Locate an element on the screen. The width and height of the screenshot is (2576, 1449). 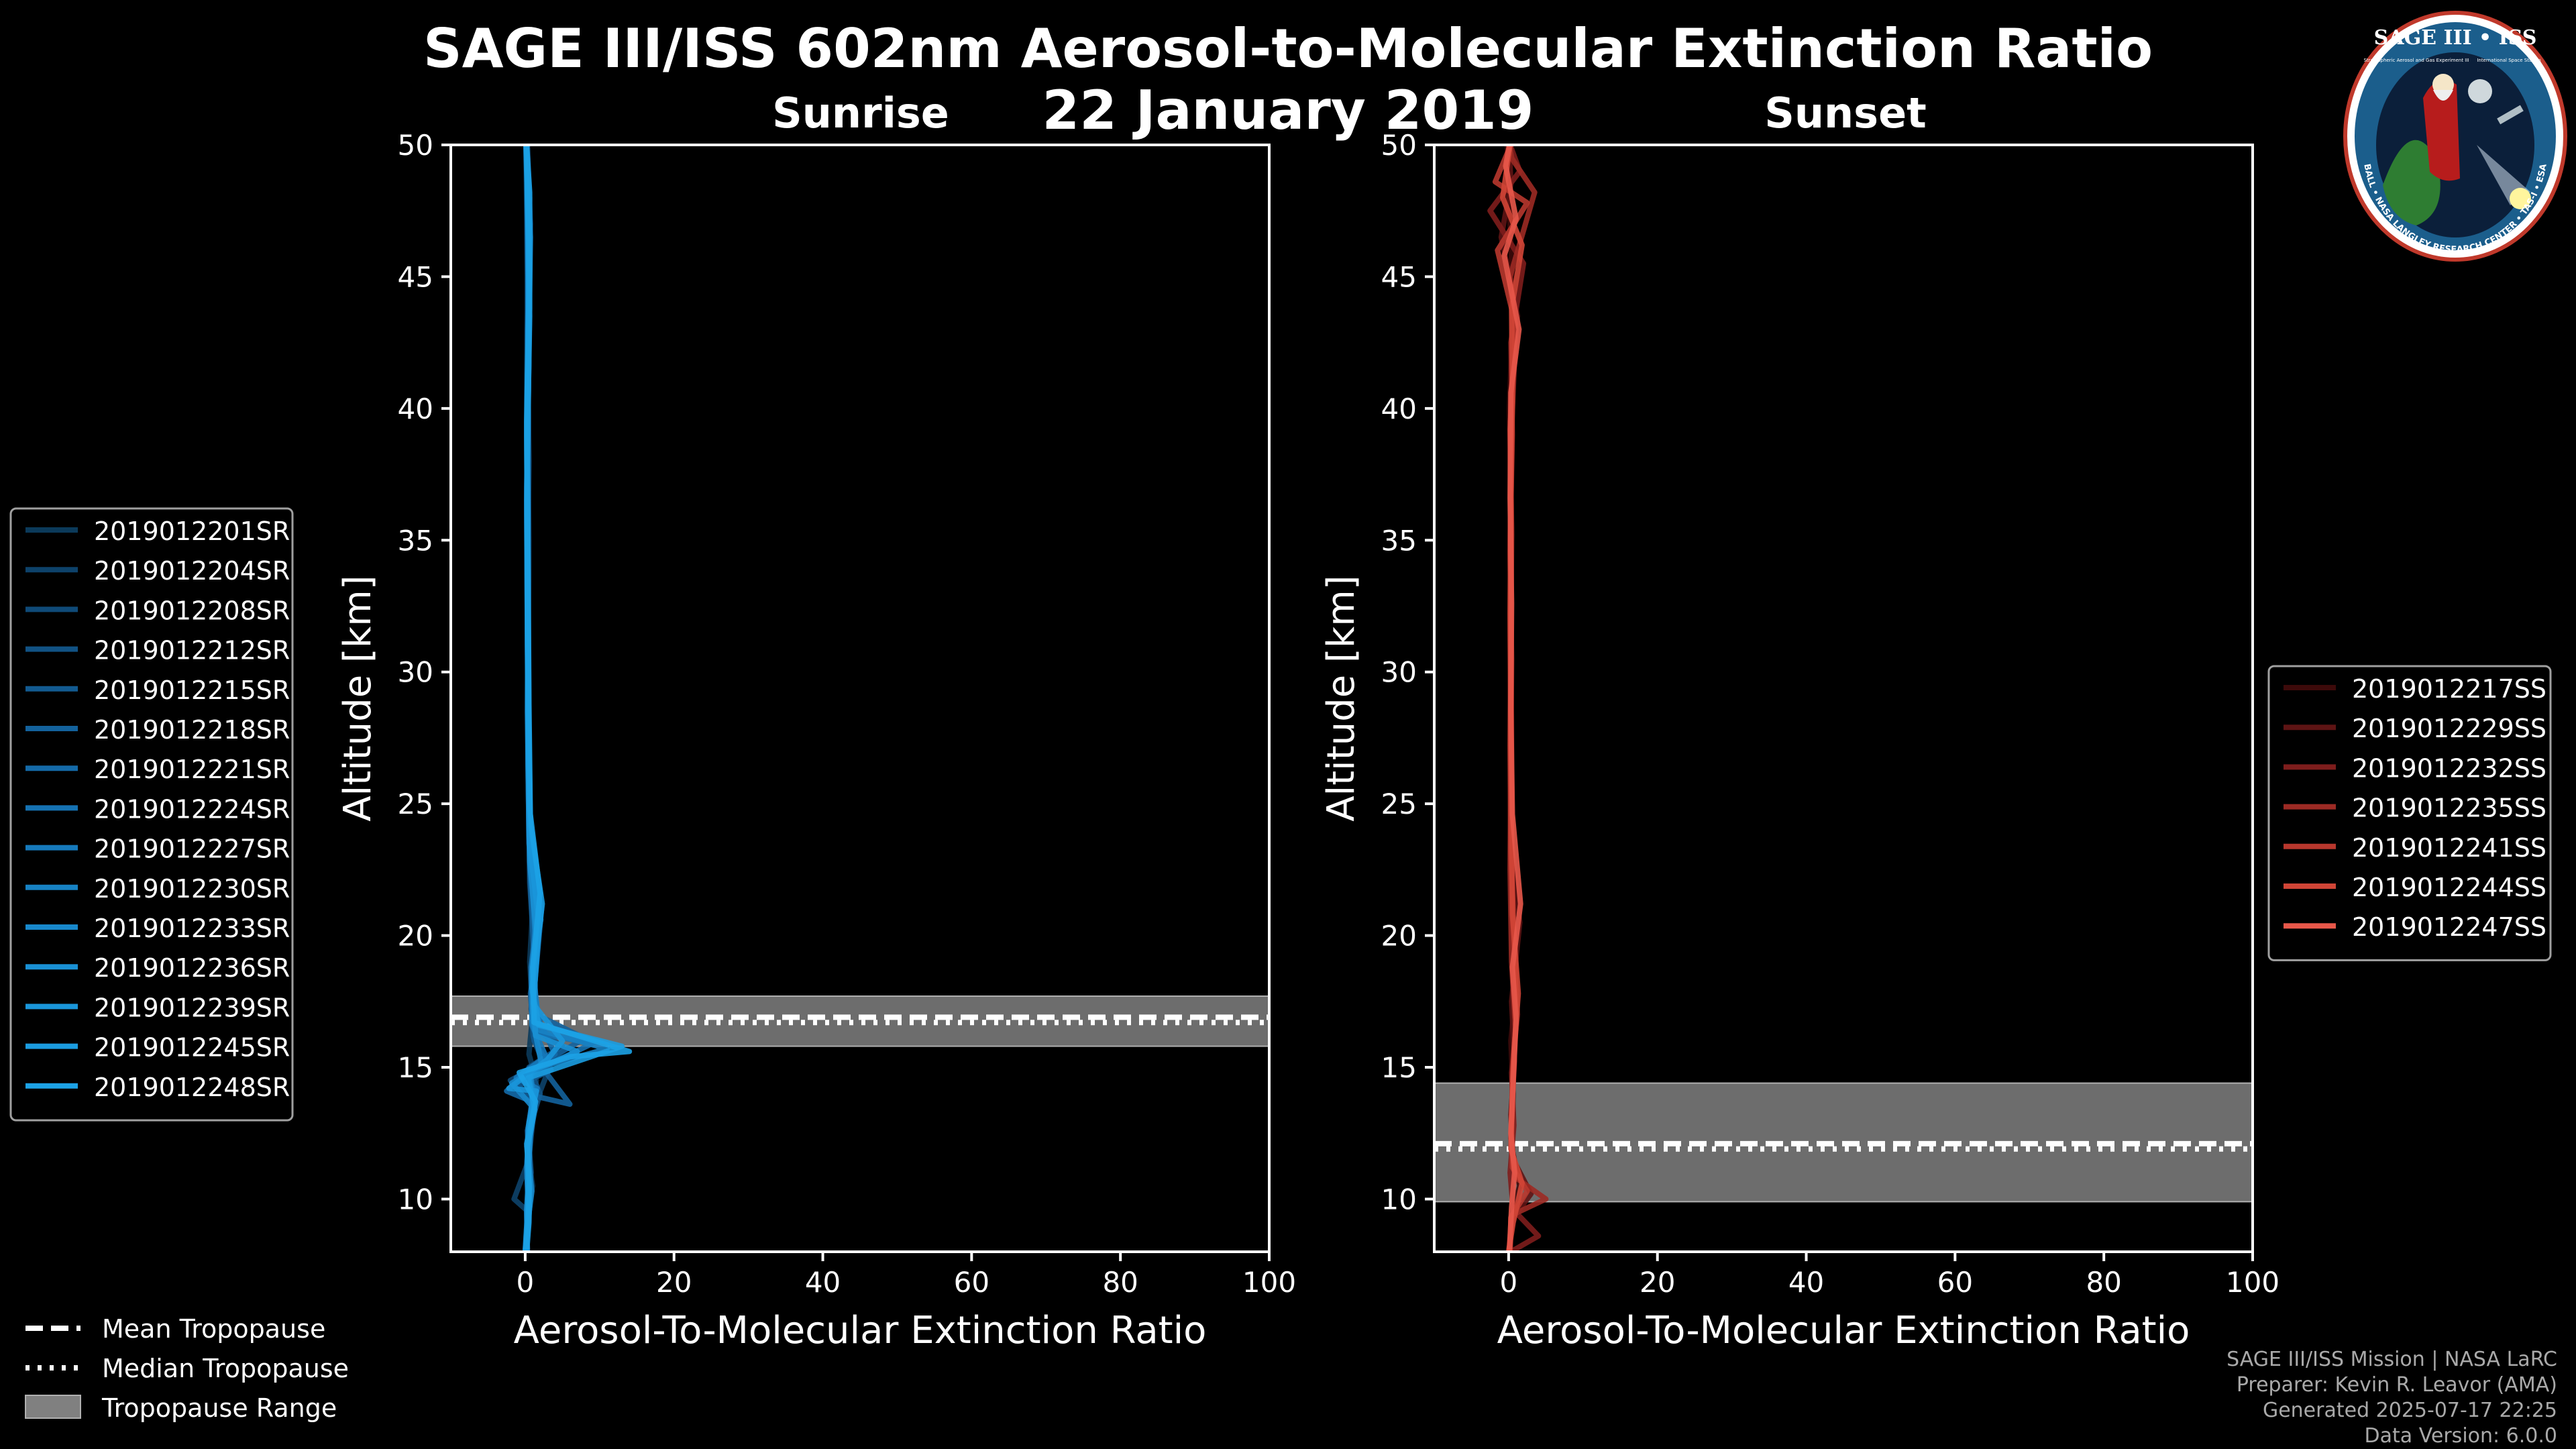
legend-sunset-entry: 2019012229SS is located at coordinates (2449, 728).